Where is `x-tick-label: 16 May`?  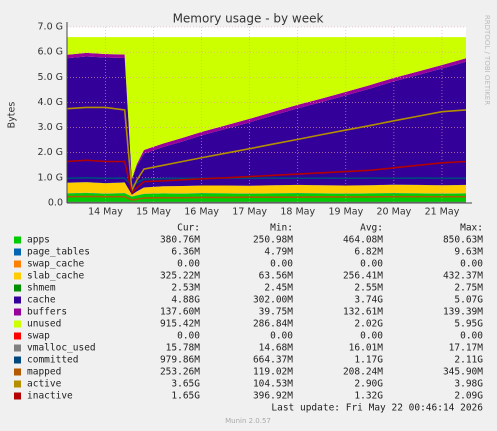 x-tick-label: 16 May is located at coordinates (201, 212).